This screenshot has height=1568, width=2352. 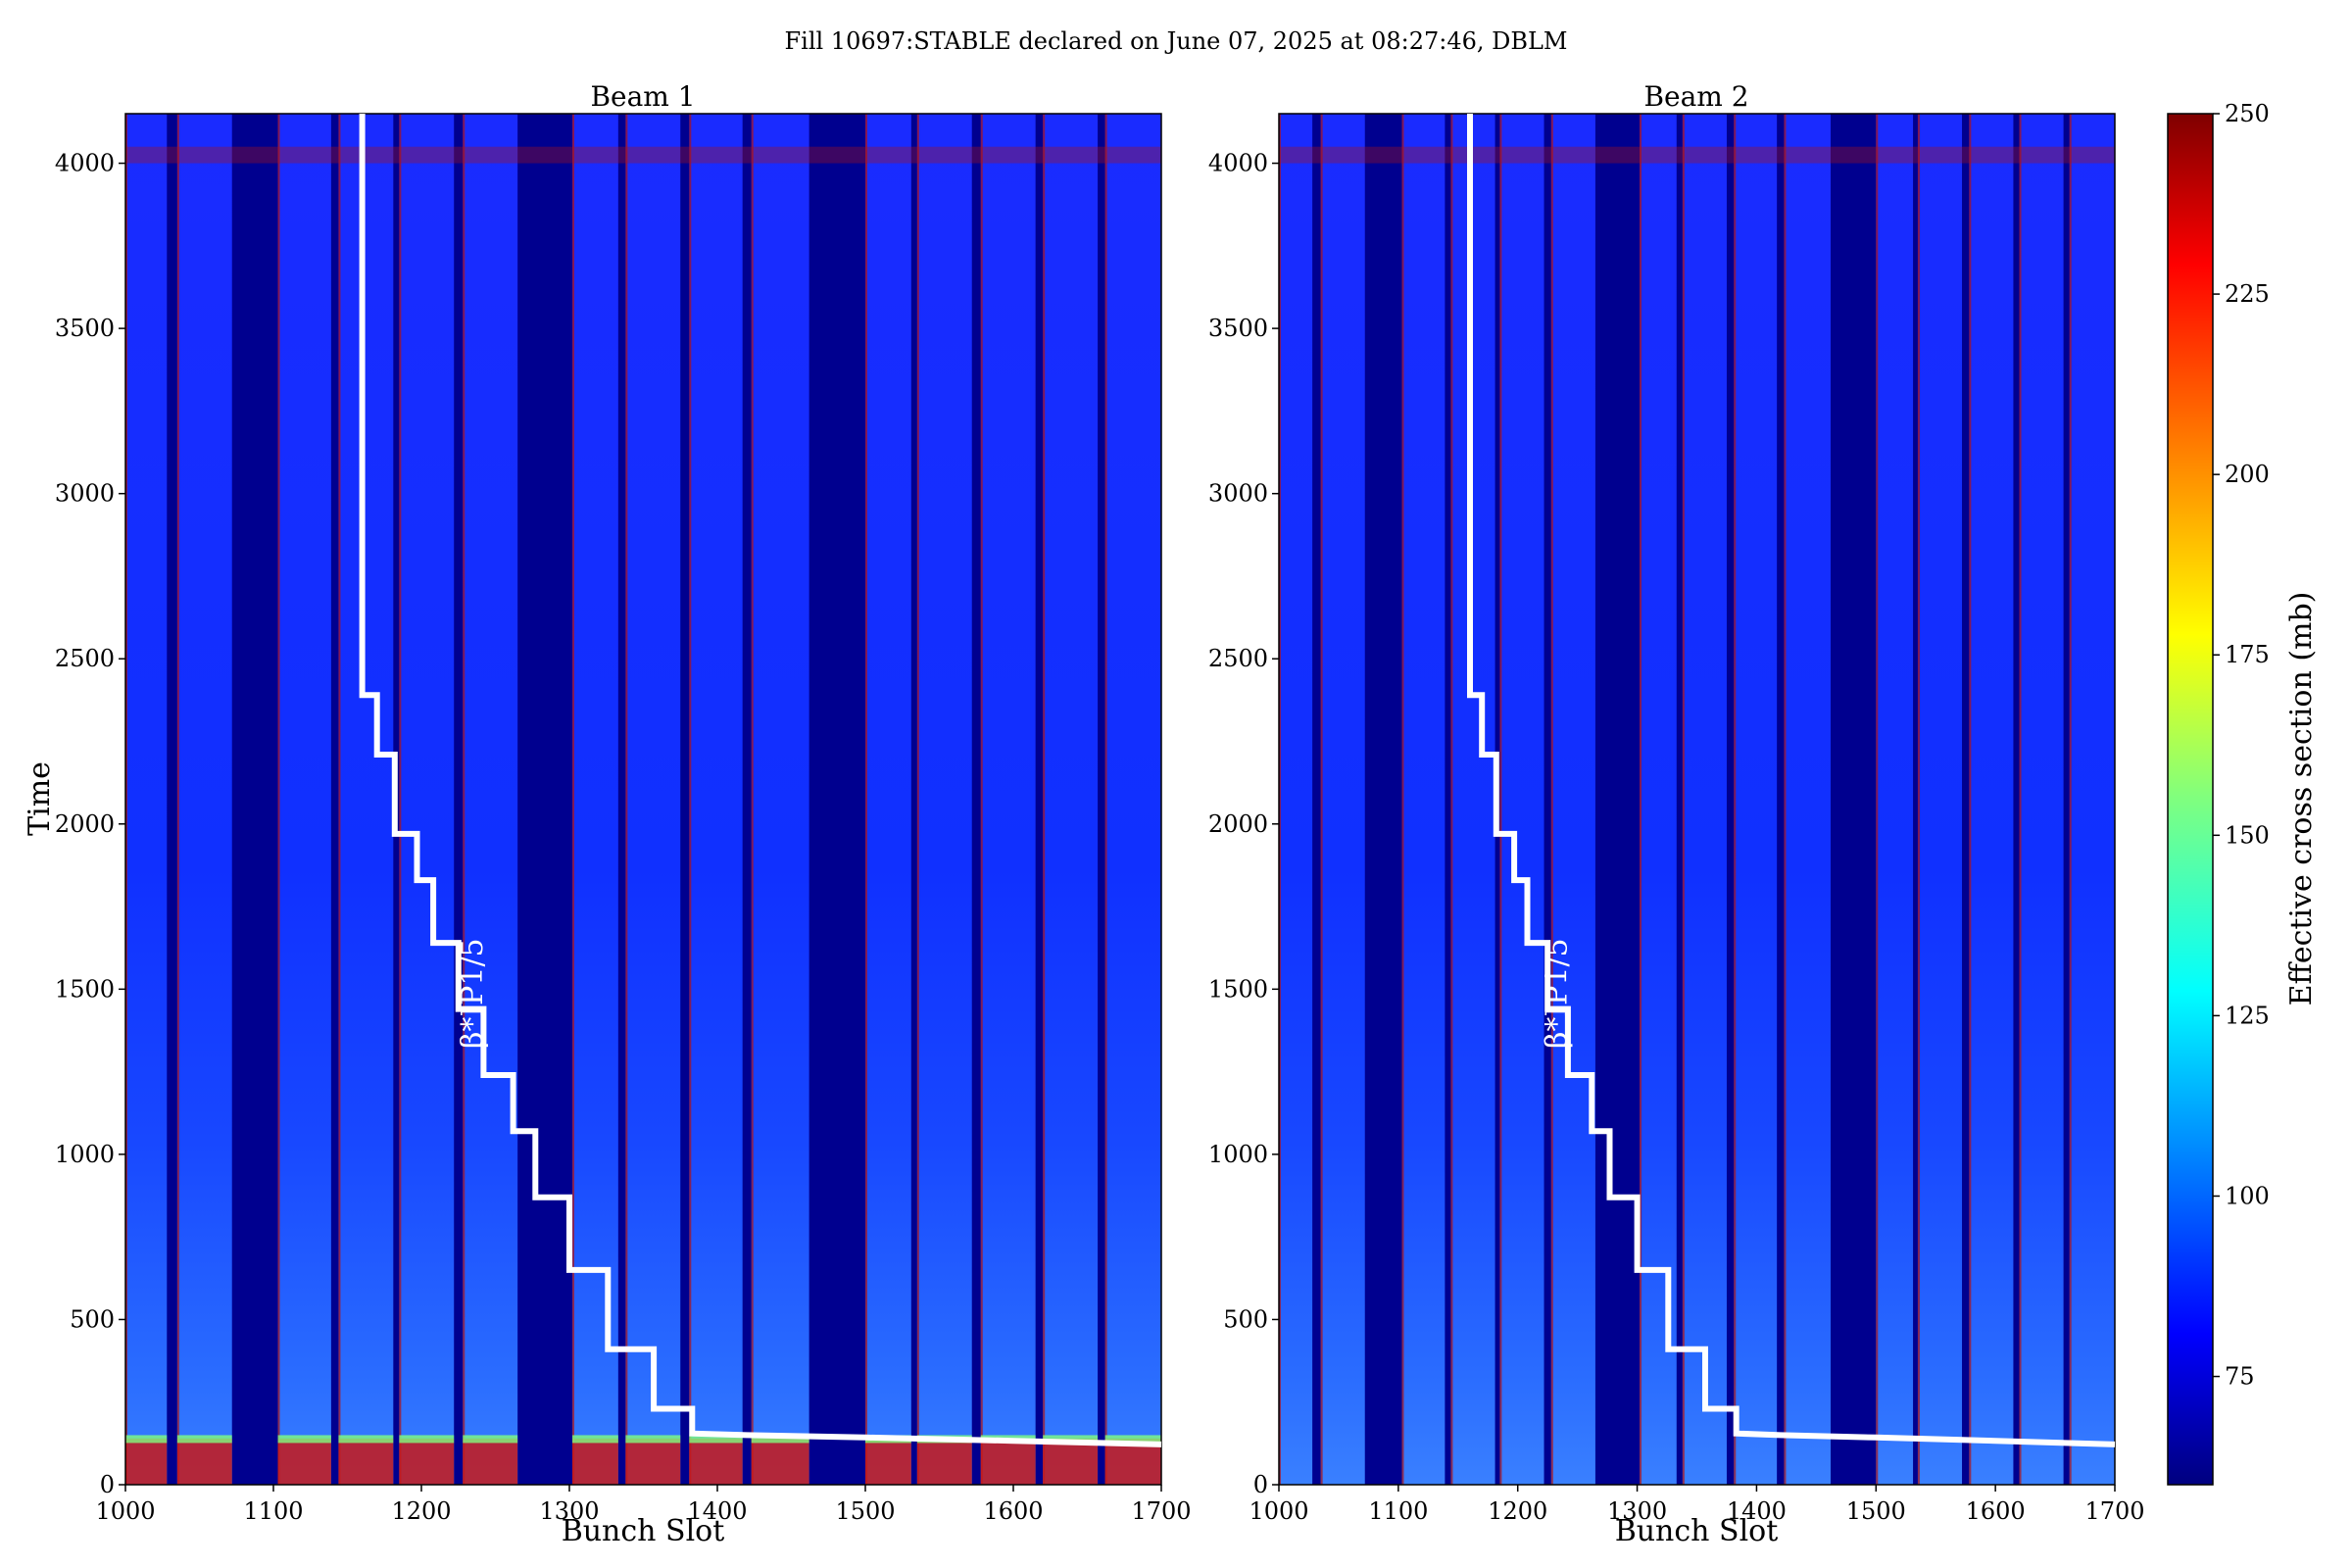 I want to click on x-axis-label: Bunch Slot, so click(x=1697, y=1531).